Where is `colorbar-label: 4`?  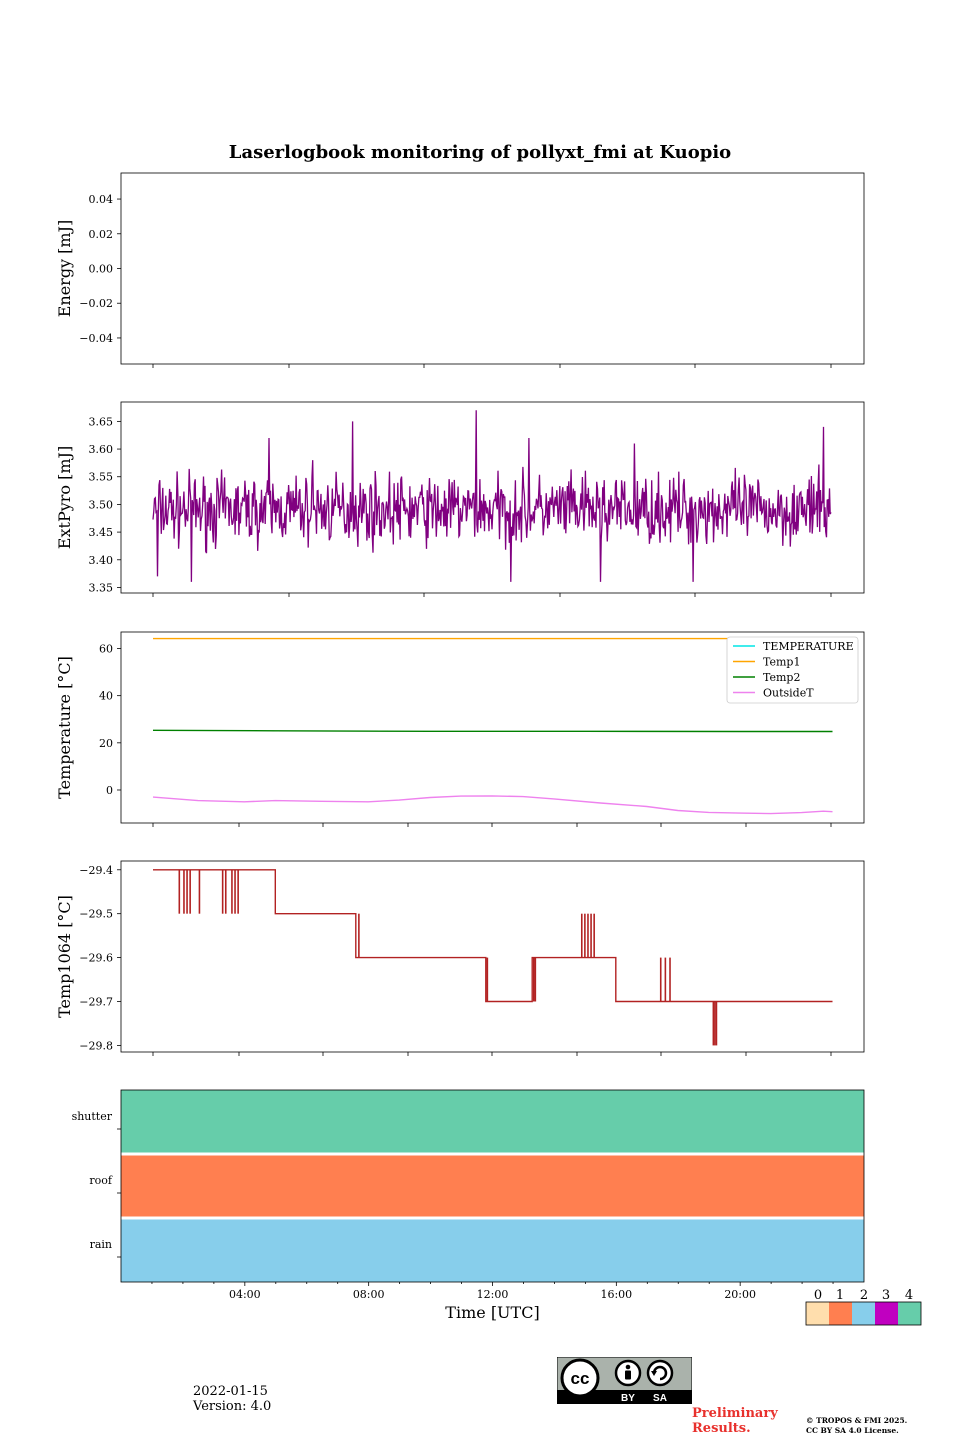
colorbar-label: 4 is located at coordinates (909, 1295).